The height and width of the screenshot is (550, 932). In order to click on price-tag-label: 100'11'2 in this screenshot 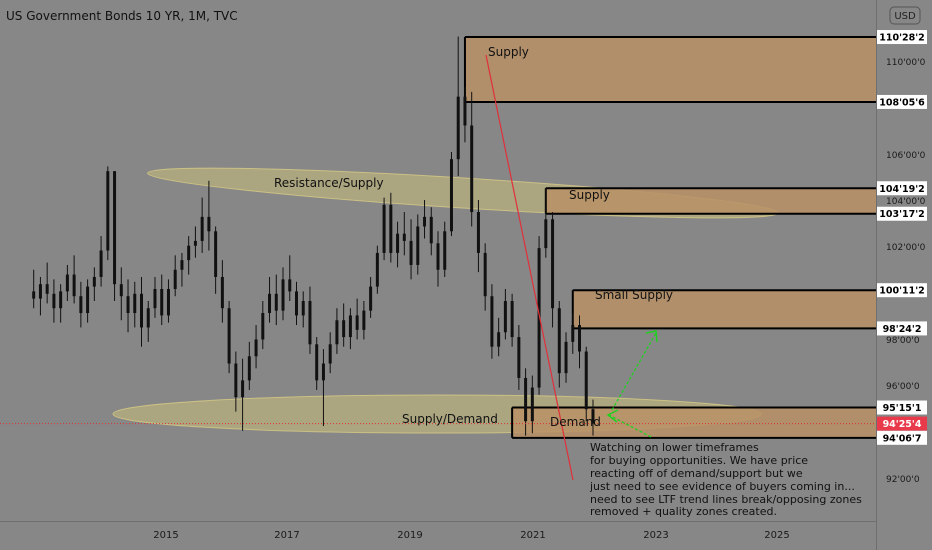, I will do `click(901, 291)`.